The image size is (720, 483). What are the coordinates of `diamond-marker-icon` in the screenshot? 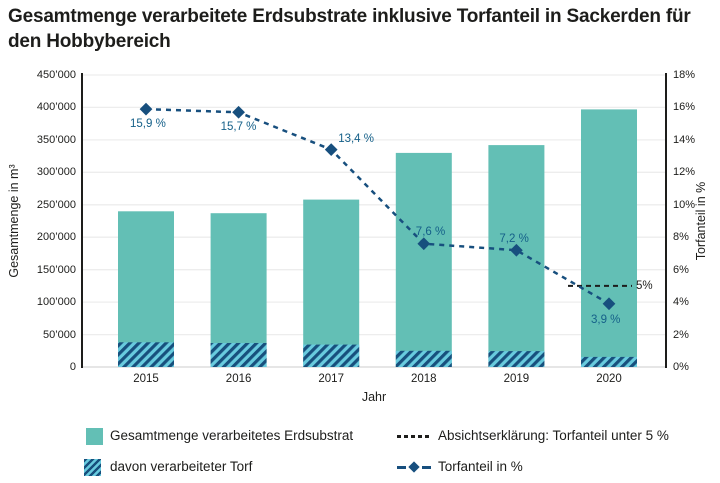 It's located at (414, 467).